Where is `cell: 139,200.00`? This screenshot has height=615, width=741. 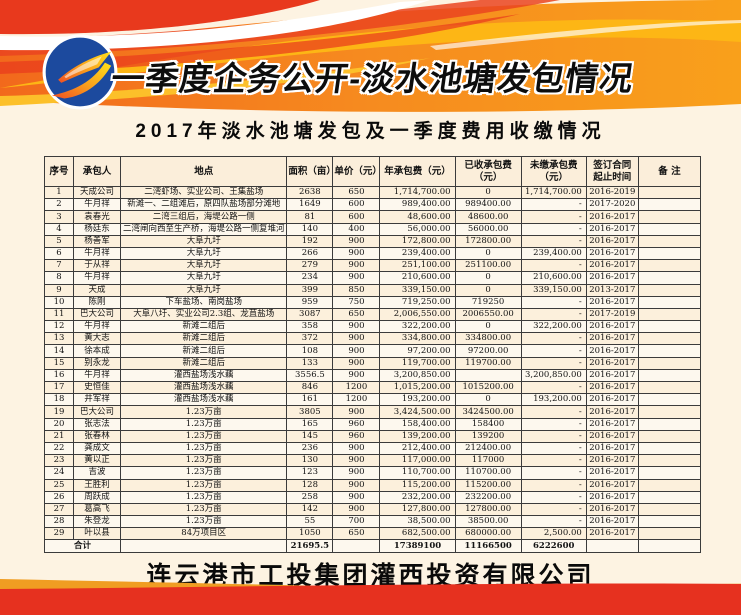 cell: 139,200.00 is located at coordinates (417, 436).